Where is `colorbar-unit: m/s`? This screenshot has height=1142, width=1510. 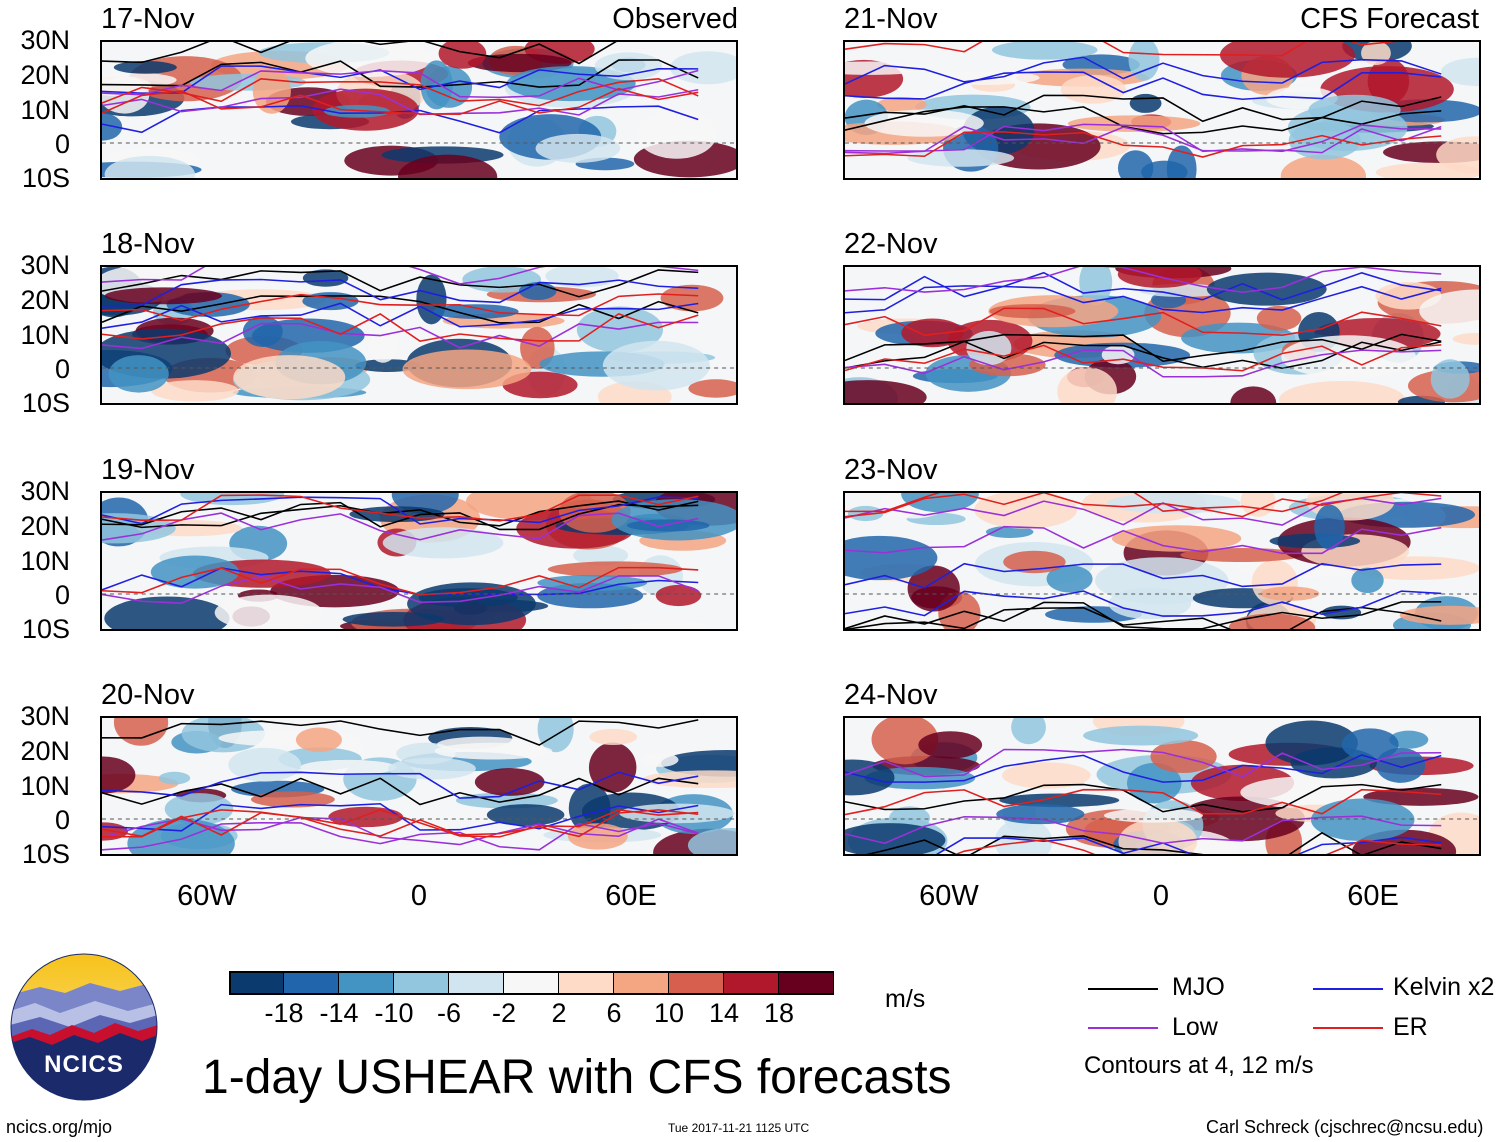 colorbar-unit: m/s is located at coordinates (905, 999).